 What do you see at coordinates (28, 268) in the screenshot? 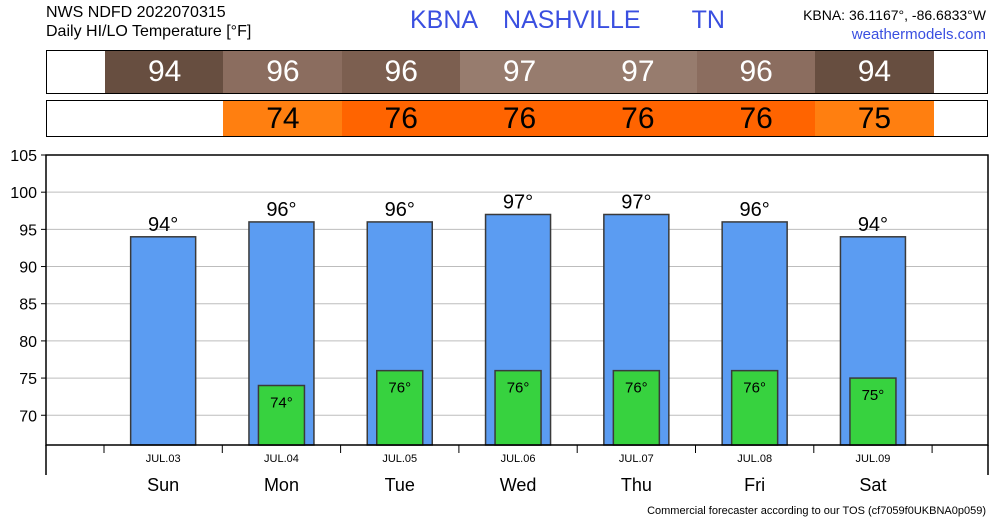
I see `y-tick-label: 90` at bounding box center [28, 268].